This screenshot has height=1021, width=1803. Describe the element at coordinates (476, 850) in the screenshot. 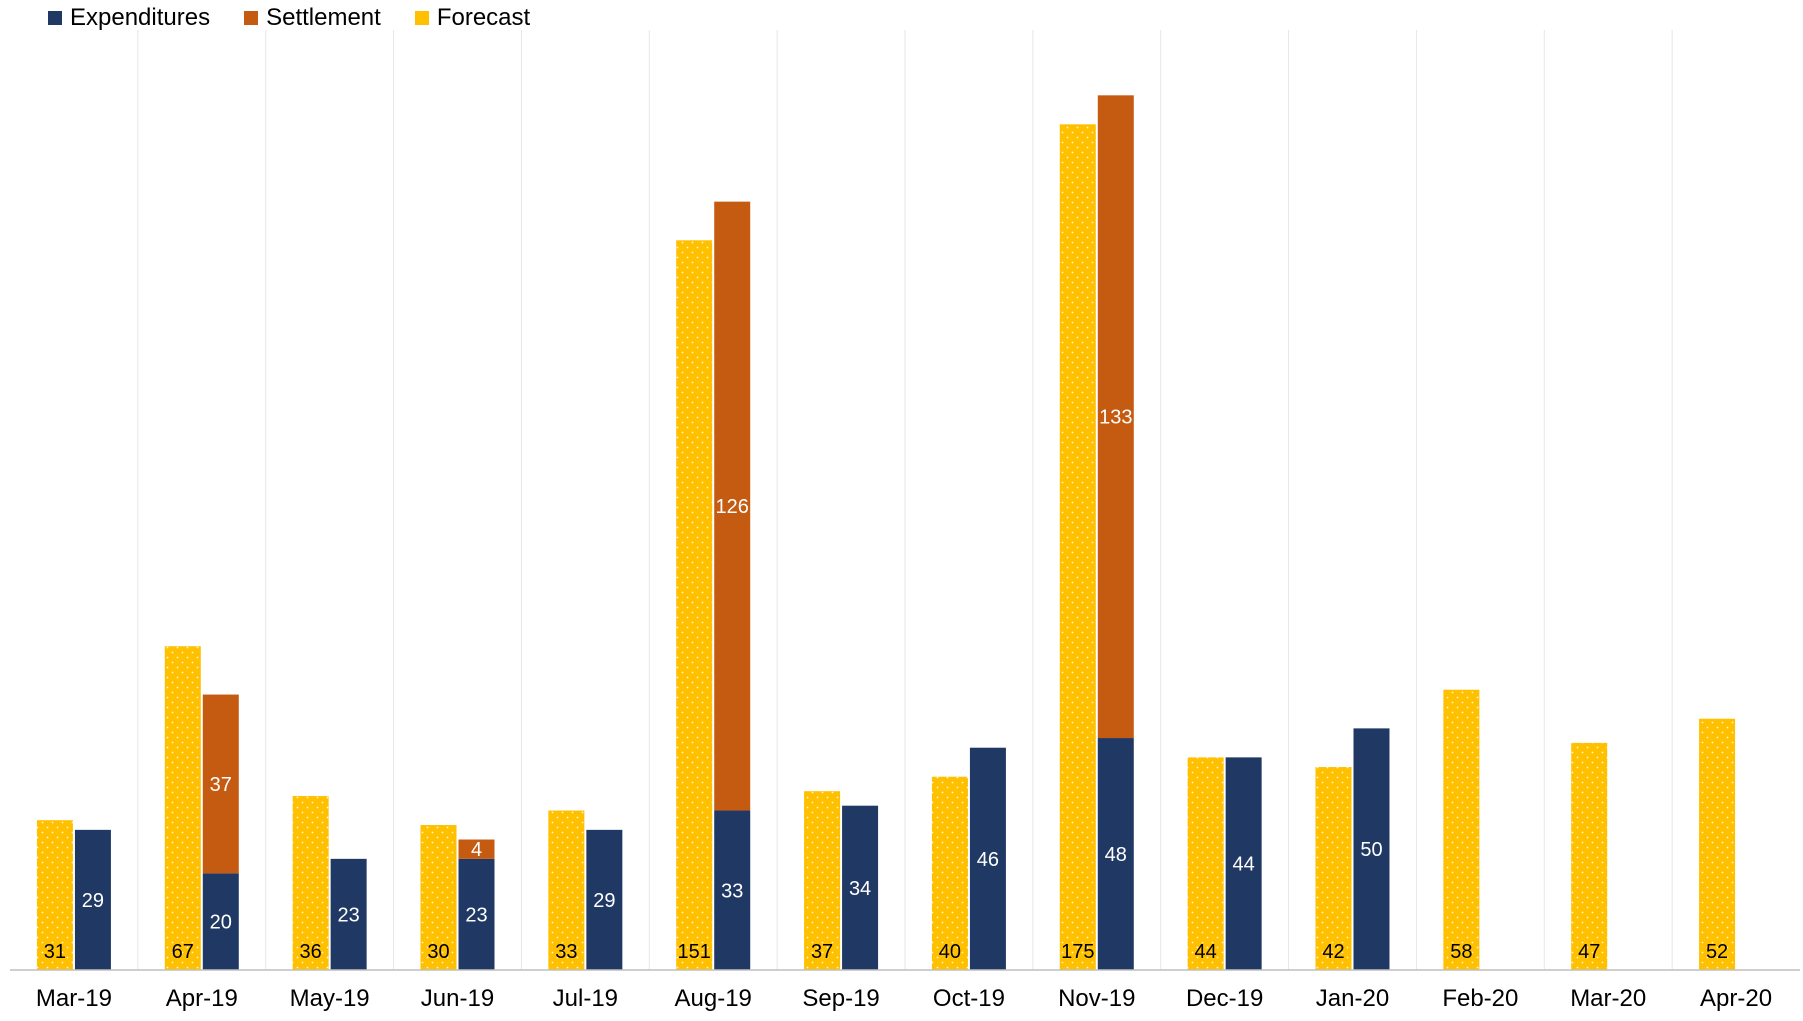

I see `label-settlement-Jun-19: 4` at that location.